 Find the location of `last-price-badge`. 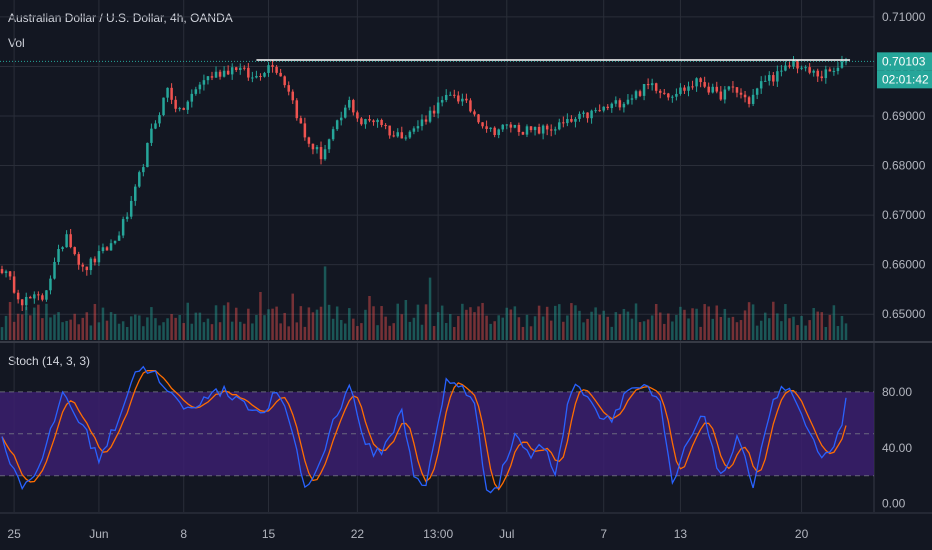

last-price-badge is located at coordinates (904, 61).